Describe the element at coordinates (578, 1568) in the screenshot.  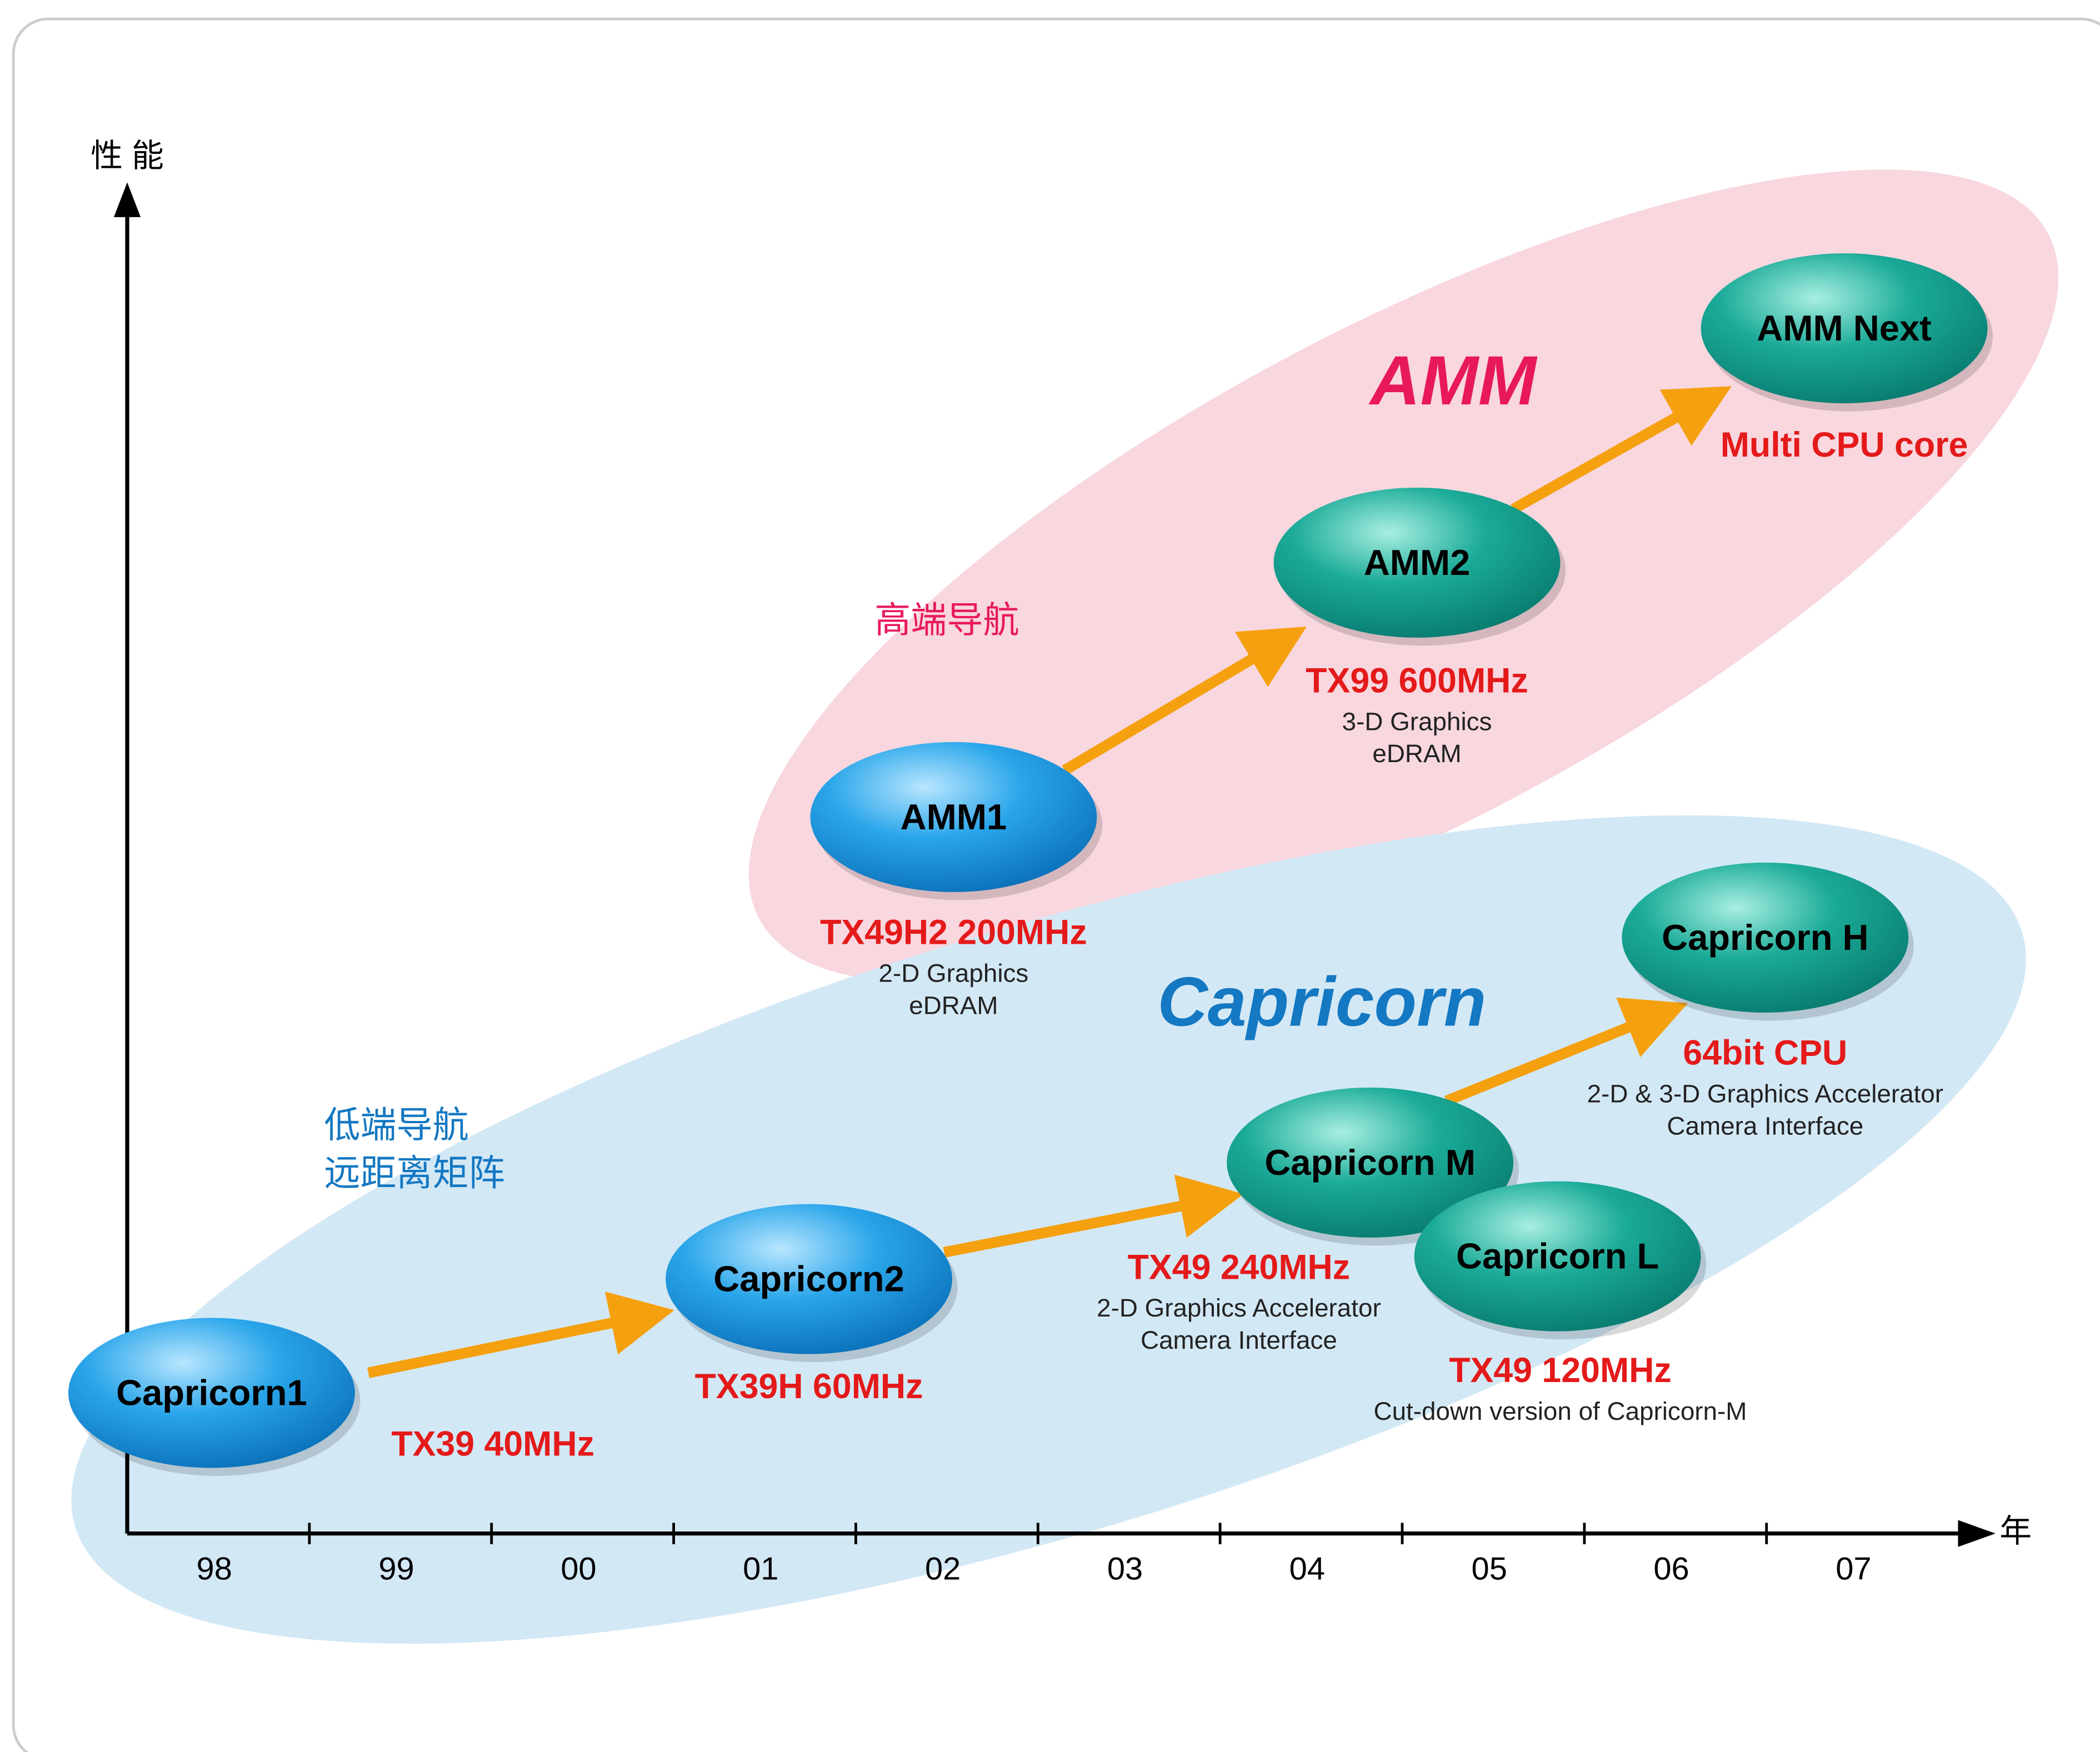
I see `year-label: 00` at that location.